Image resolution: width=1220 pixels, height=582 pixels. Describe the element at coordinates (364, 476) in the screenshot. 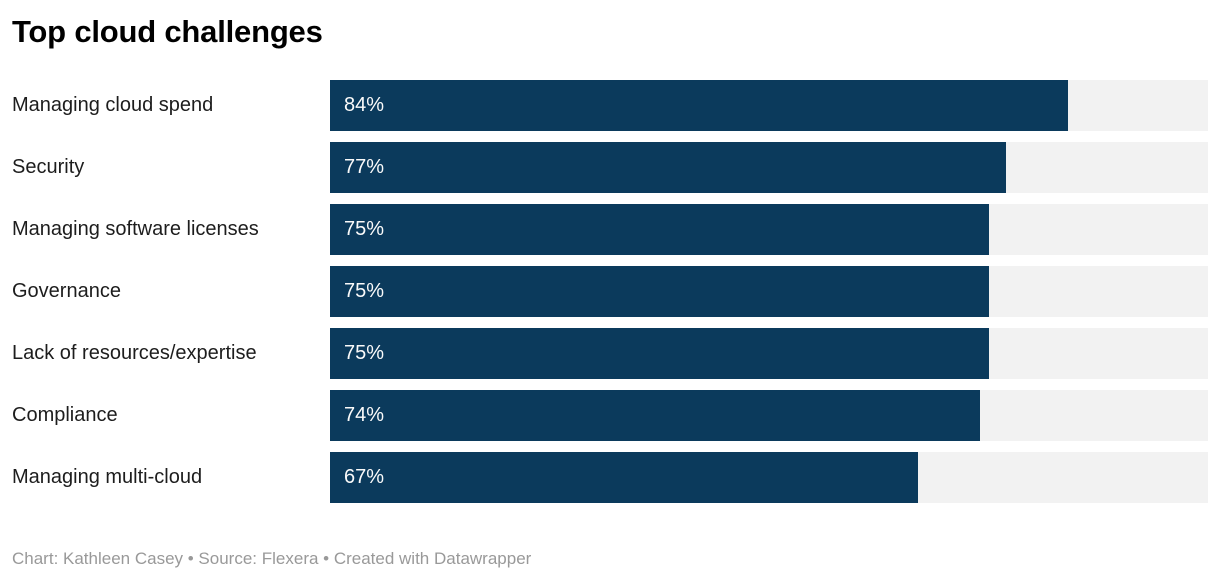

I see `bar-value-label: 67%` at that location.